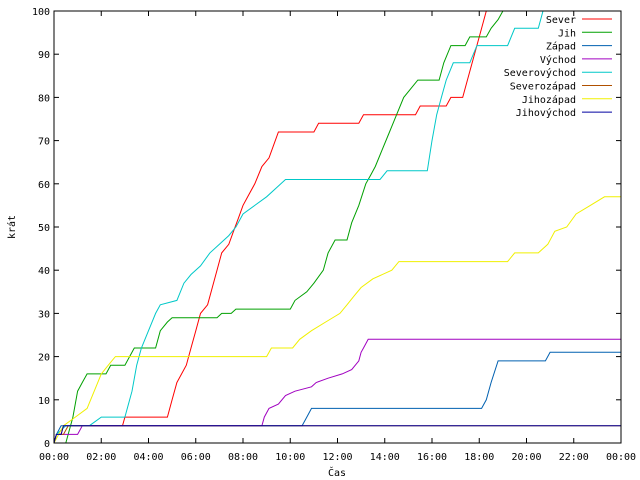 The width and height of the screenshot is (640, 480). I want to click on y-tick-label: 30, so click(44, 314).